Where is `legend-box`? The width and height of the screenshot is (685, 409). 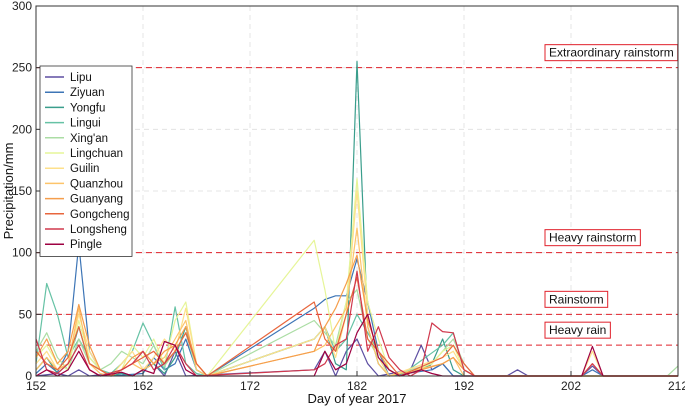
legend-box is located at coordinates (86, 161).